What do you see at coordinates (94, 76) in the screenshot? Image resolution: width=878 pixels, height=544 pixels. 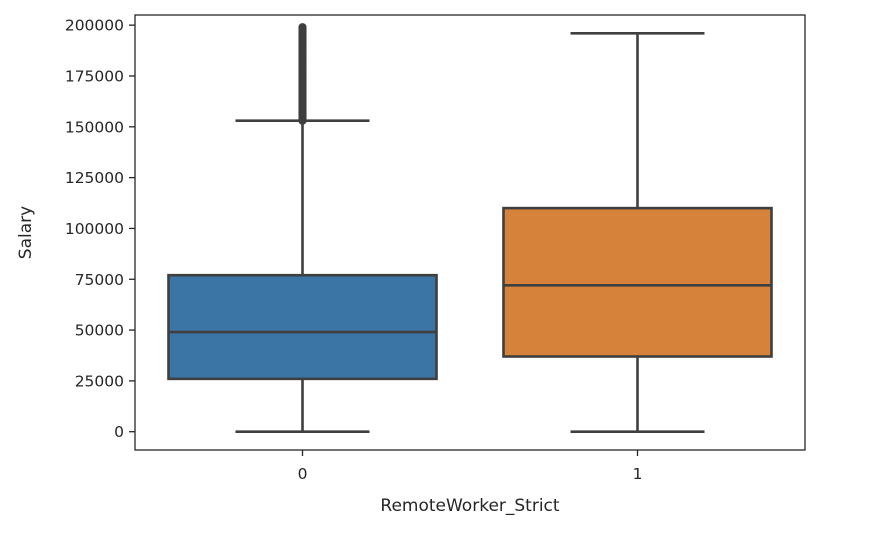 I see `y-tick-label: 175000` at bounding box center [94, 76].